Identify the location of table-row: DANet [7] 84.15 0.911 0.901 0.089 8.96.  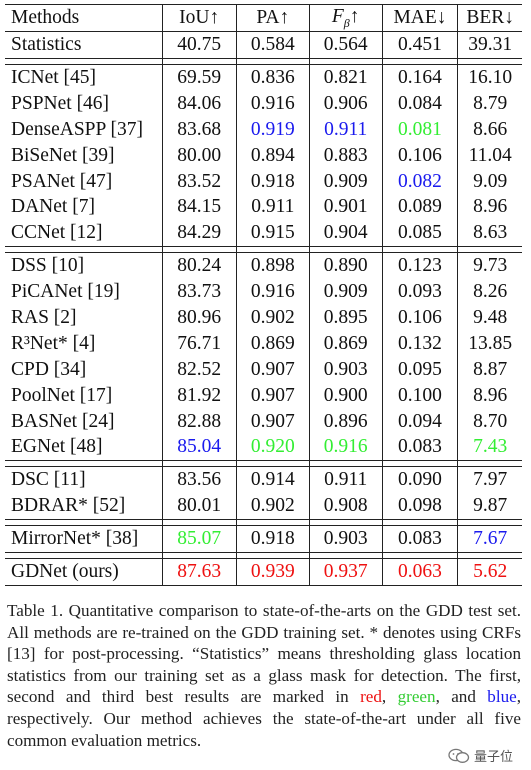
(263, 207).